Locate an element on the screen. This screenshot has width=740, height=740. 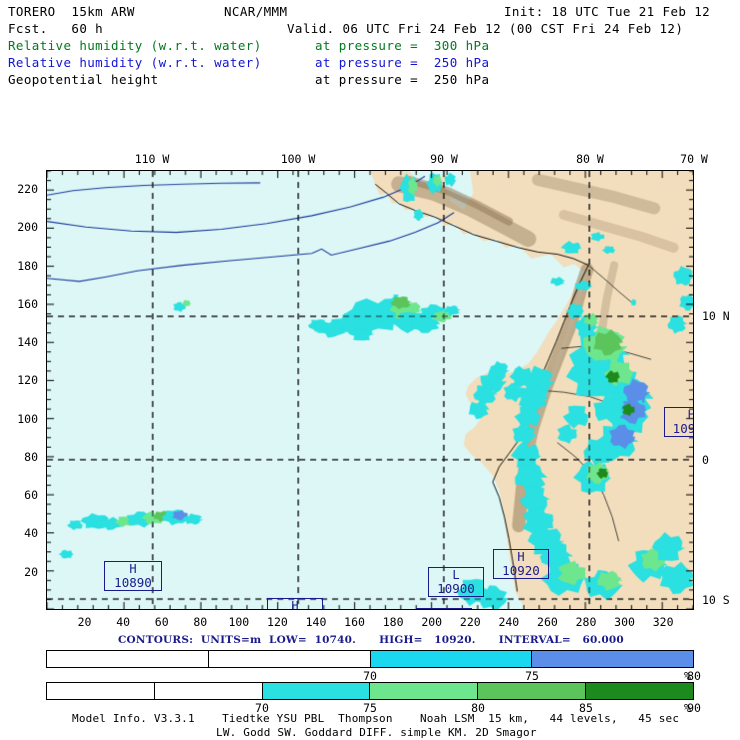
left-axis-label: 200 is located at coordinates (27, 227).